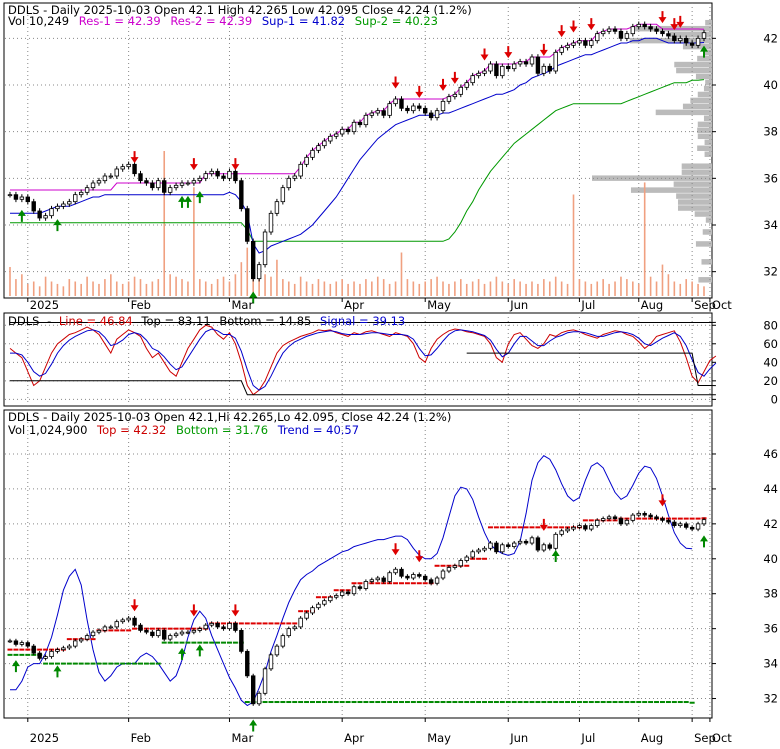 This screenshot has height=749, width=780. I want to click on legend-sup-2: Sup-2 = 40.23, so click(396, 21).